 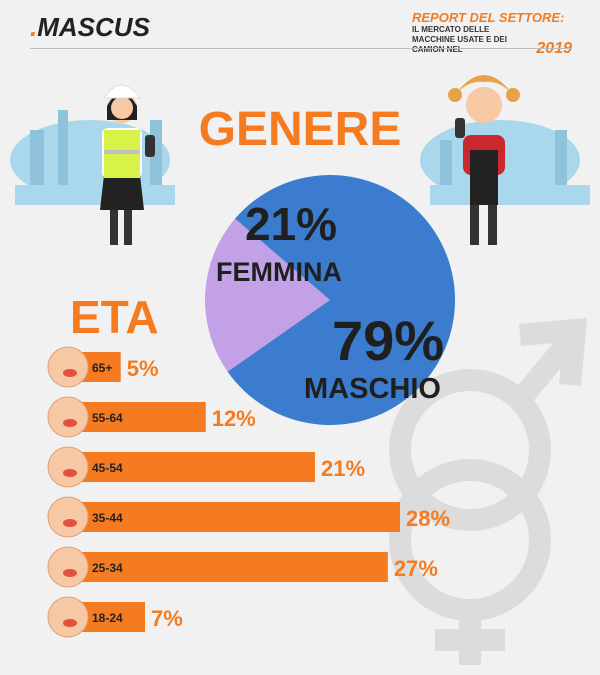 What do you see at coordinates (167, 618) in the screenshot?
I see `age-value-label: 7%` at bounding box center [167, 618].